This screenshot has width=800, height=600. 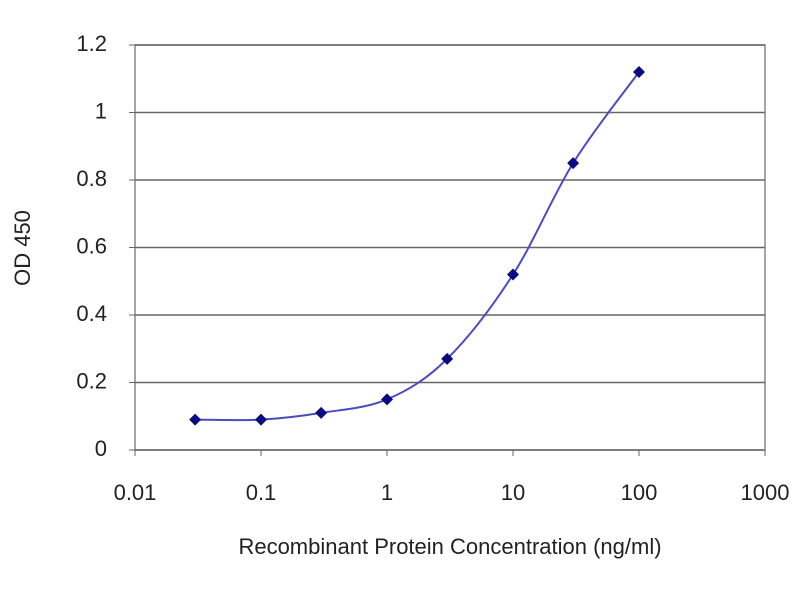 What do you see at coordinates (91, 313) in the screenshot?
I see `y-tick-label: 0.4` at bounding box center [91, 313].